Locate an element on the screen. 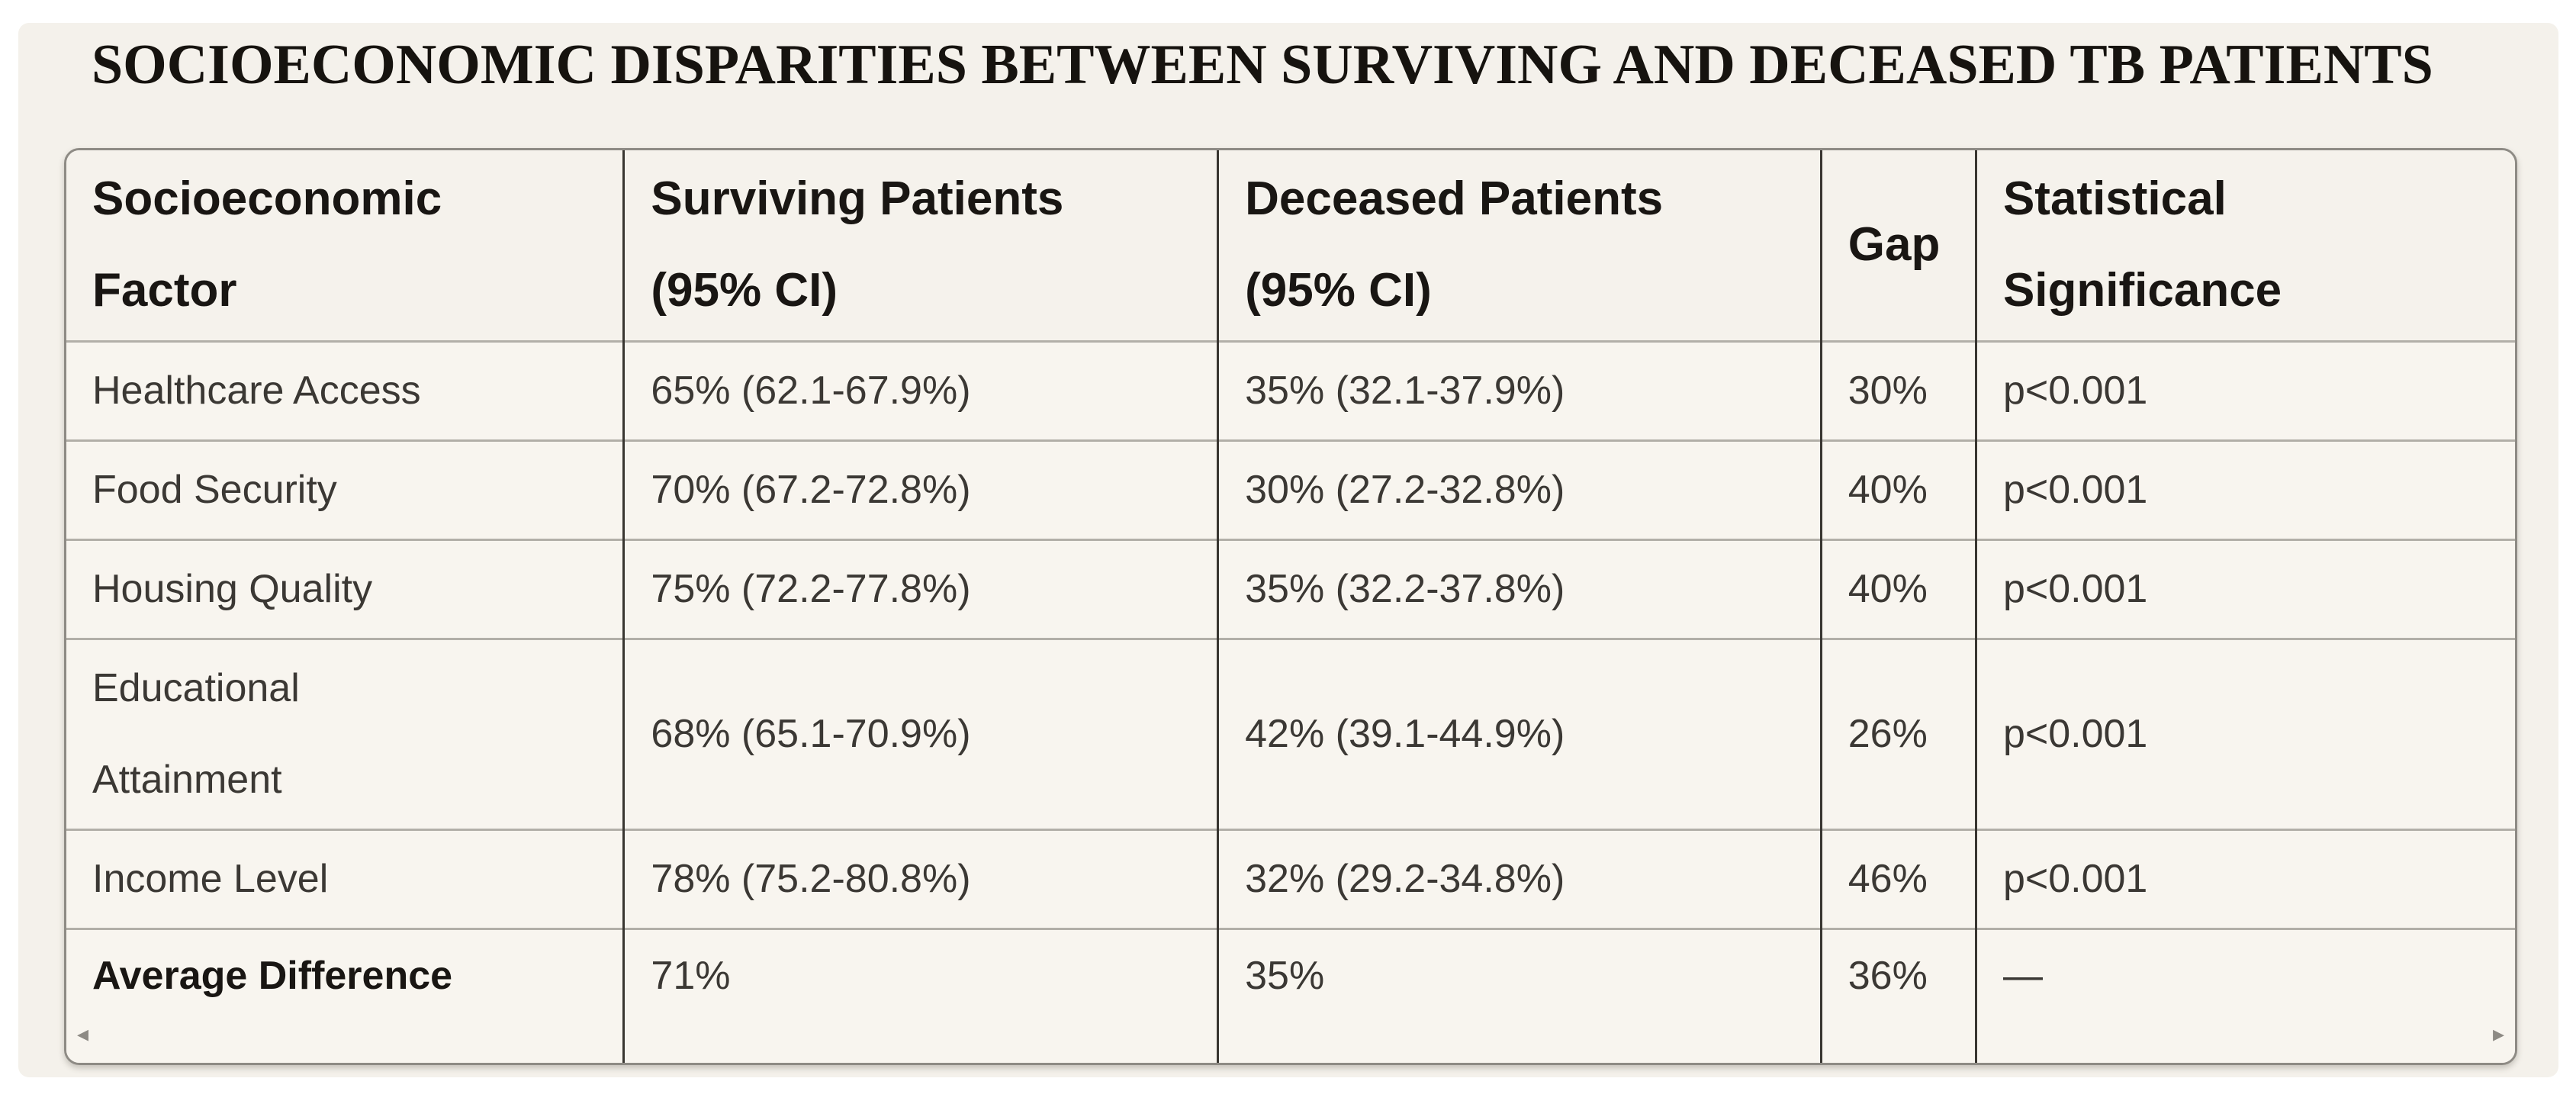  cell-significance: — is located at coordinates (2244, 995).